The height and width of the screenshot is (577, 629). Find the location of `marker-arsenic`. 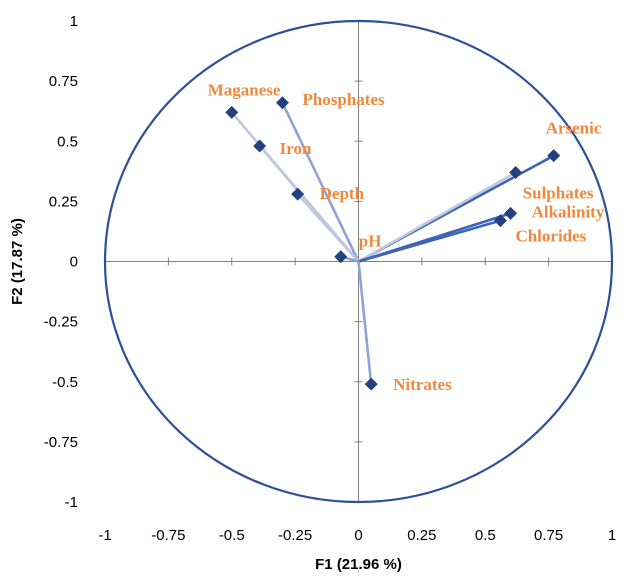

marker-arsenic is located at coordinates (554, 156).